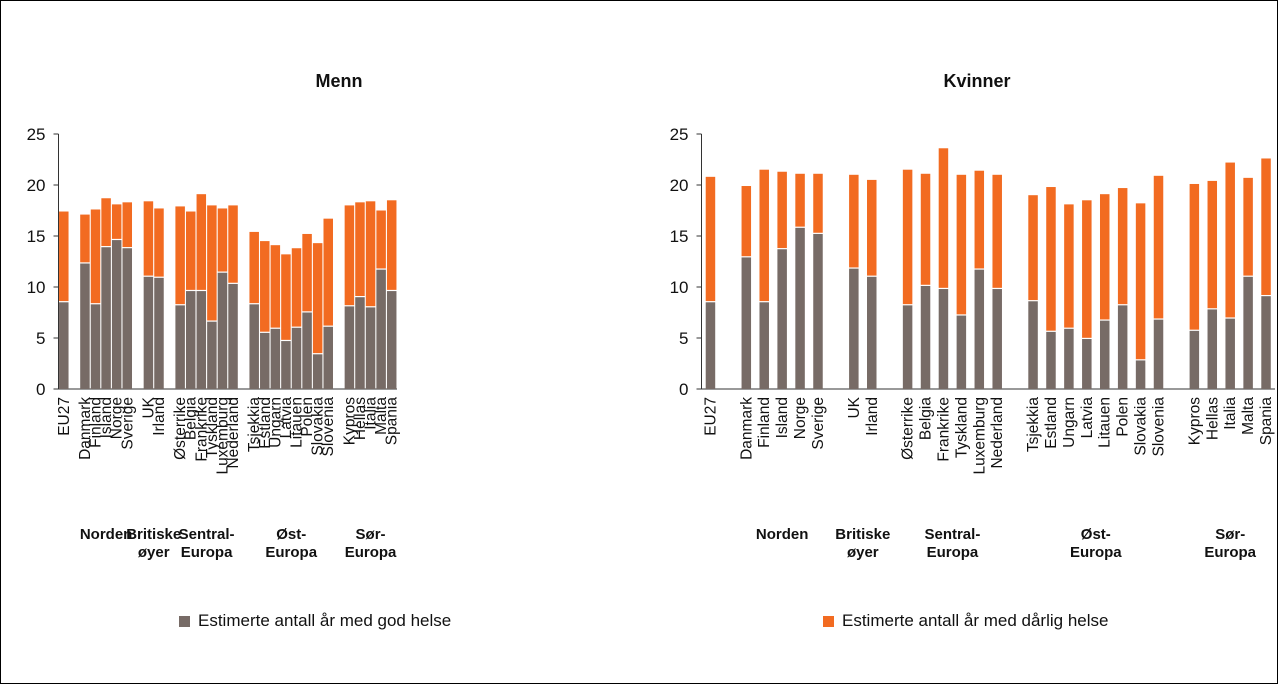 The image size is (1278, 684). Describe the element at coordinates (64, 416) in the screenshot. I see `x-tick-label: EU27` at that location.